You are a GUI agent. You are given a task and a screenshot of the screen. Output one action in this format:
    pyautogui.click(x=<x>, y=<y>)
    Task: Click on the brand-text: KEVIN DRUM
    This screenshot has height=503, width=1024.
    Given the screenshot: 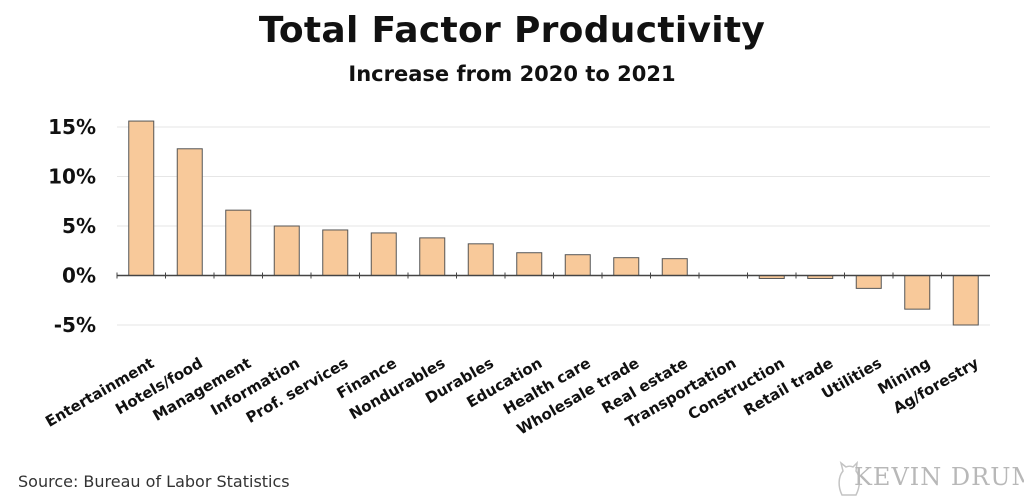 What is the action you would take?
    pyautogui.click(x=939, y=477)
    